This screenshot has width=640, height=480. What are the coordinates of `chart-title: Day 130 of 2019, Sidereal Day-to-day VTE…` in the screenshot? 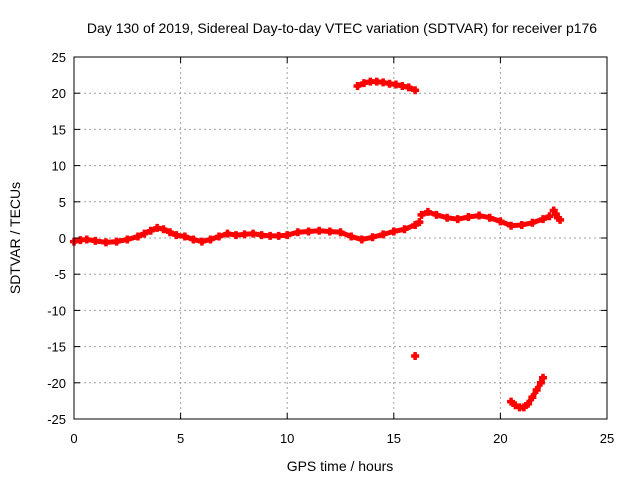 It's located at (342, 28).